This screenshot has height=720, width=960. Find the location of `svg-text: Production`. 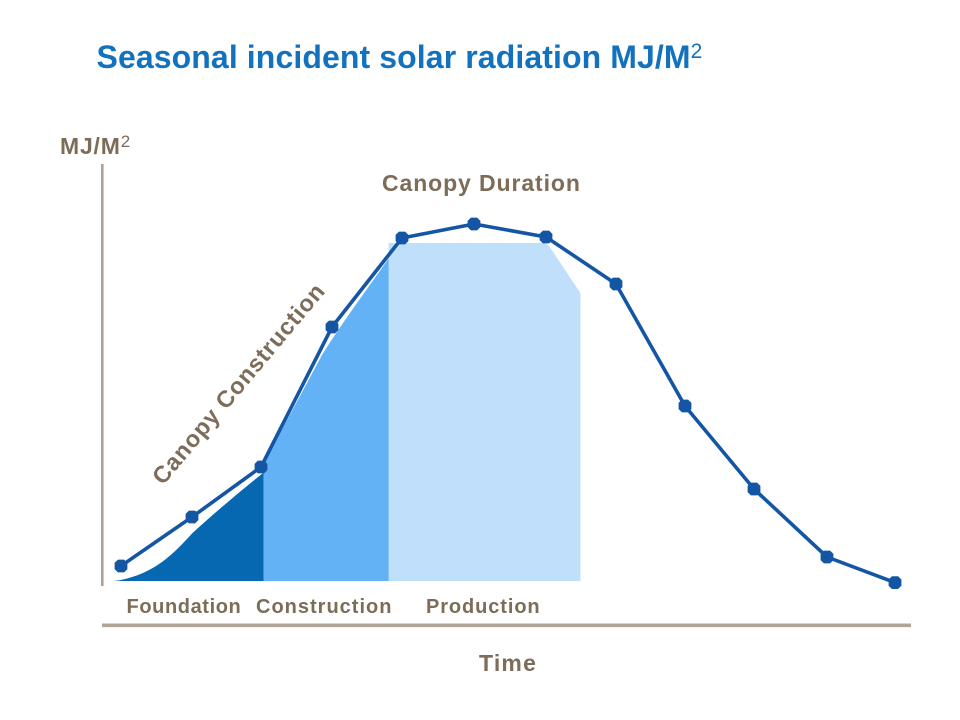

svg-text: Production is located at coordinates (483, 607).